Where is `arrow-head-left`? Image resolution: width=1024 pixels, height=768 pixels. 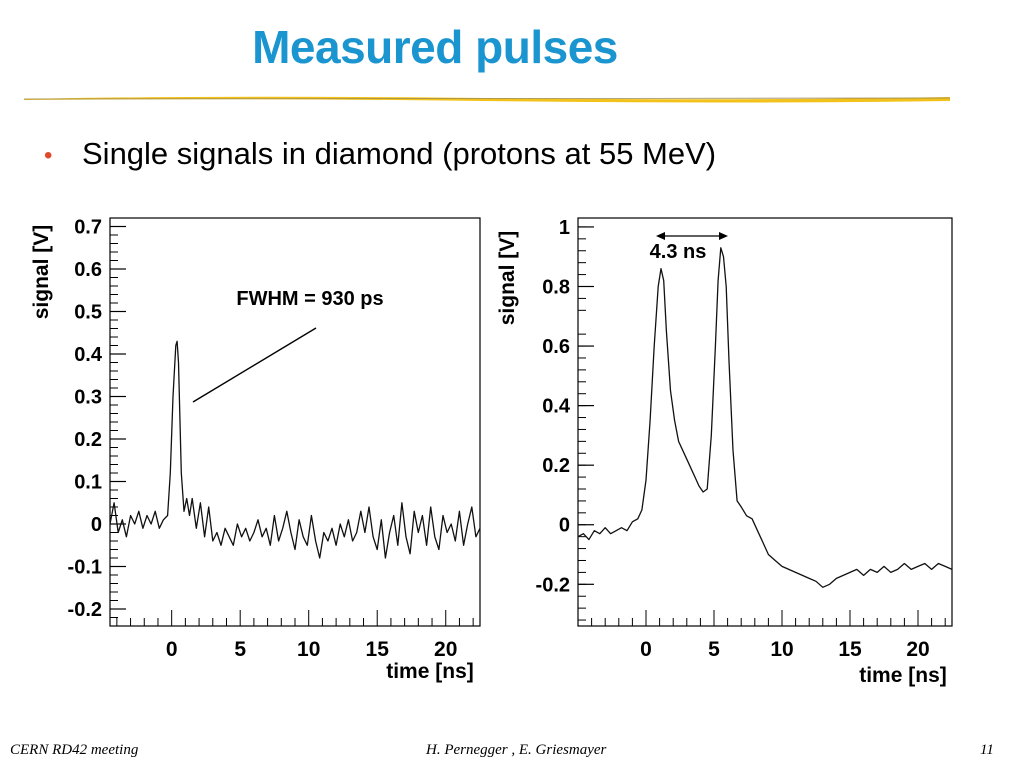
arrow-head-left is located at coordinates (660, 236).